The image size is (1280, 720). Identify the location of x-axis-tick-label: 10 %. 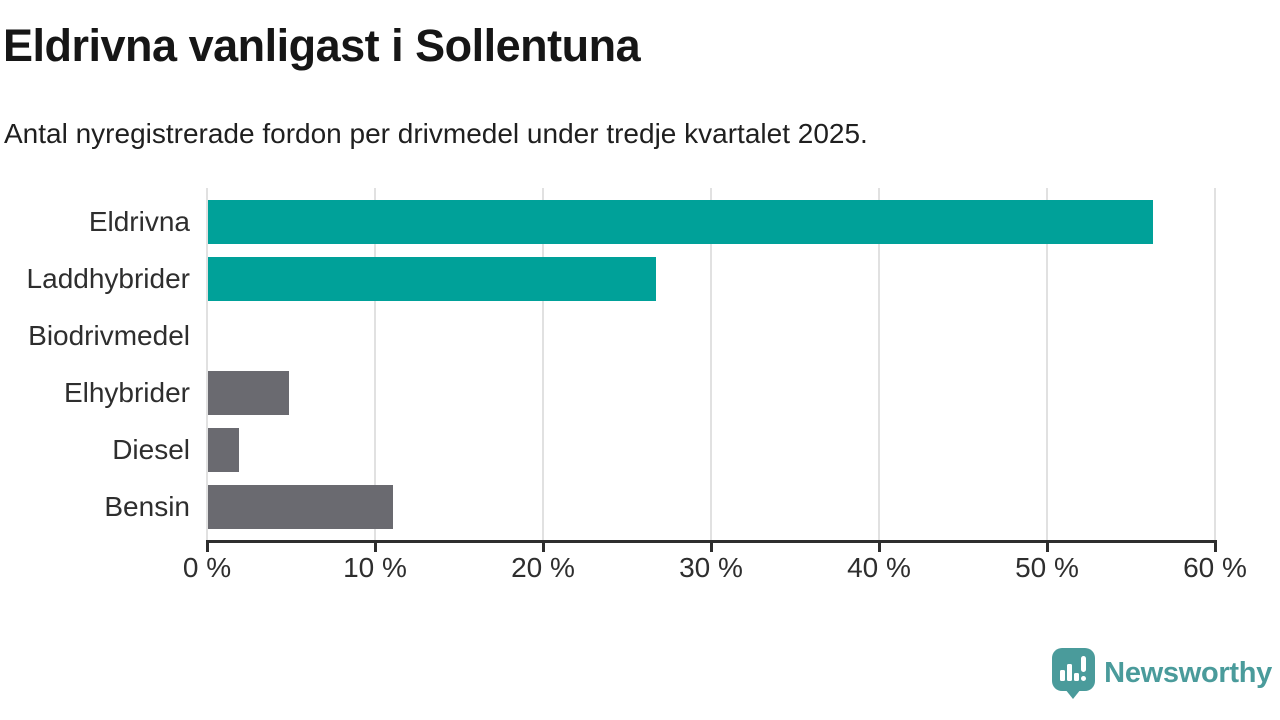
(375, 567).